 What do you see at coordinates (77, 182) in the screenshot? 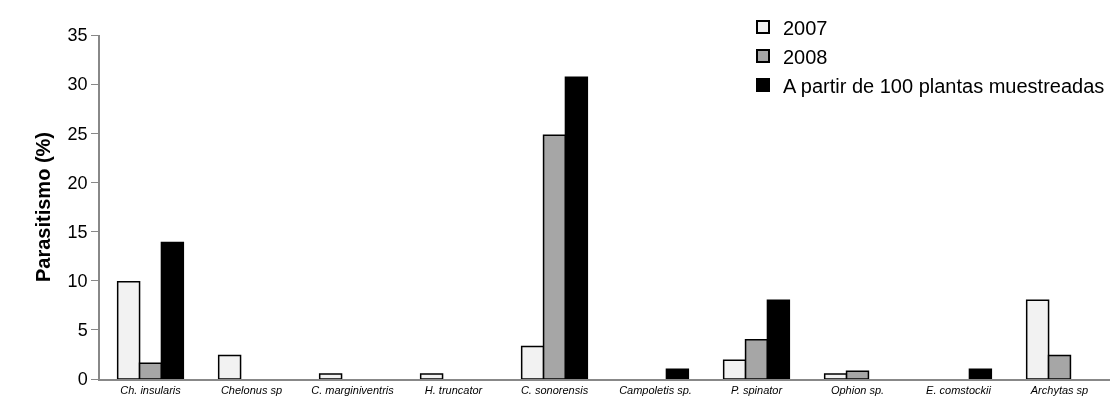
I see `y-tick-label: 20` at bounding box center [77, 182].